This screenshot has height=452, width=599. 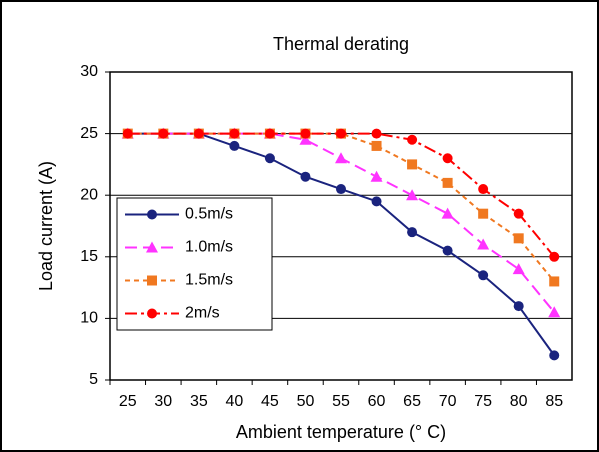 What do you see at coordinates (270, 401) in the screenshot?
I see `x-tick-label: 45` at bounding box center [270, 401].